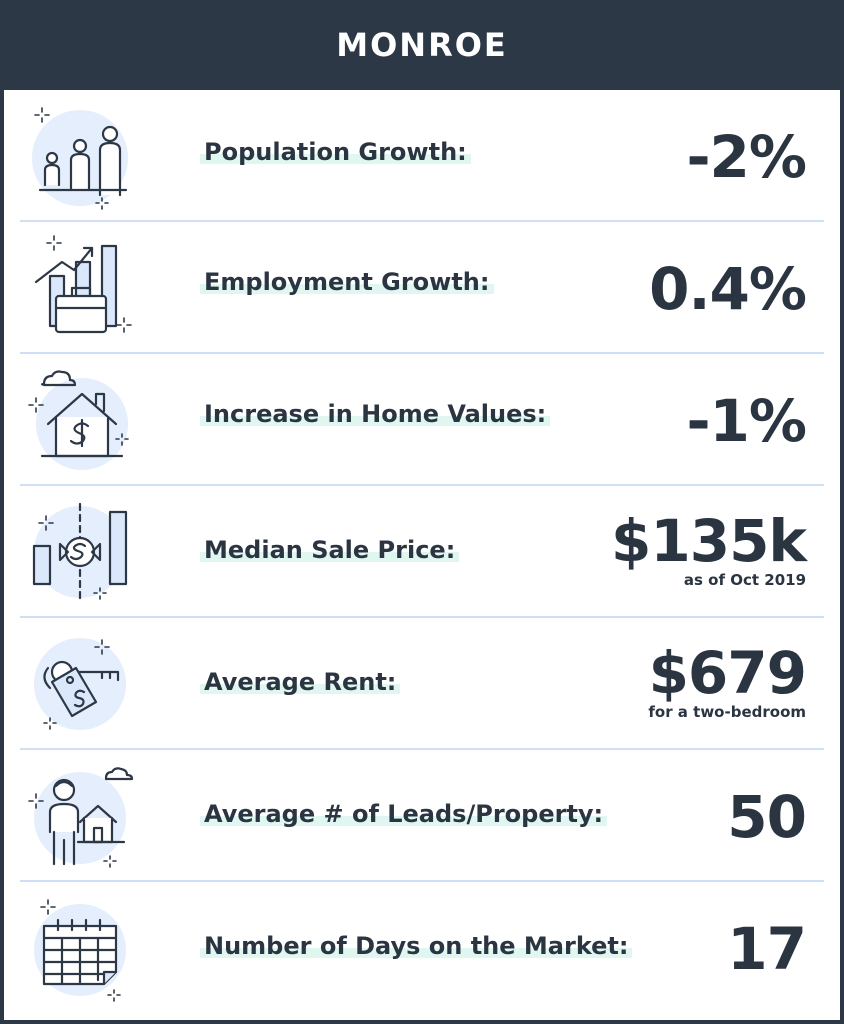  I want to click on stat-label: Average # of Leads/Property:, so click(404, 814).